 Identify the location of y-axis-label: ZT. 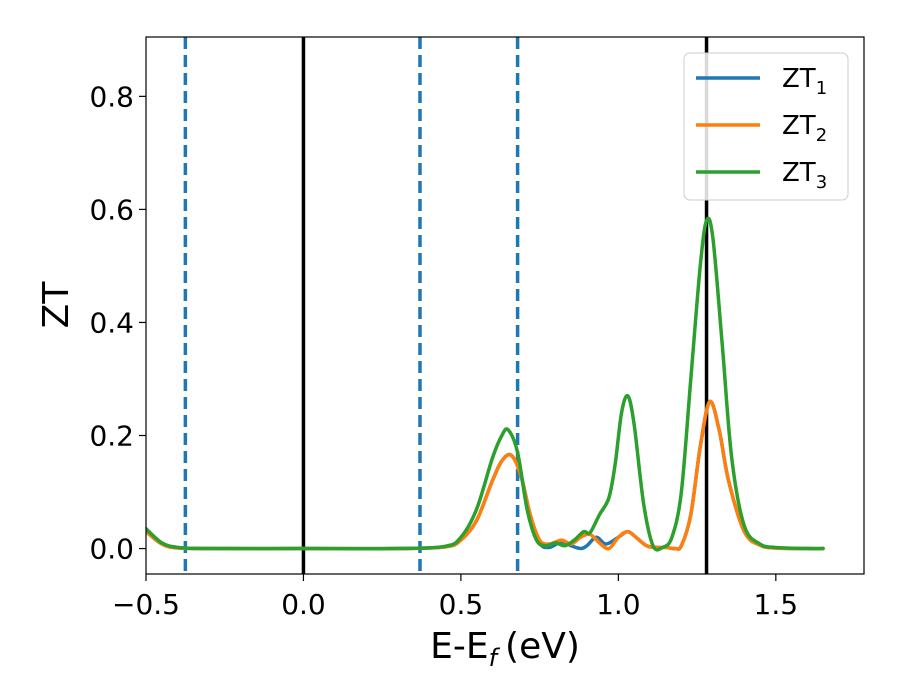
(56, 305).